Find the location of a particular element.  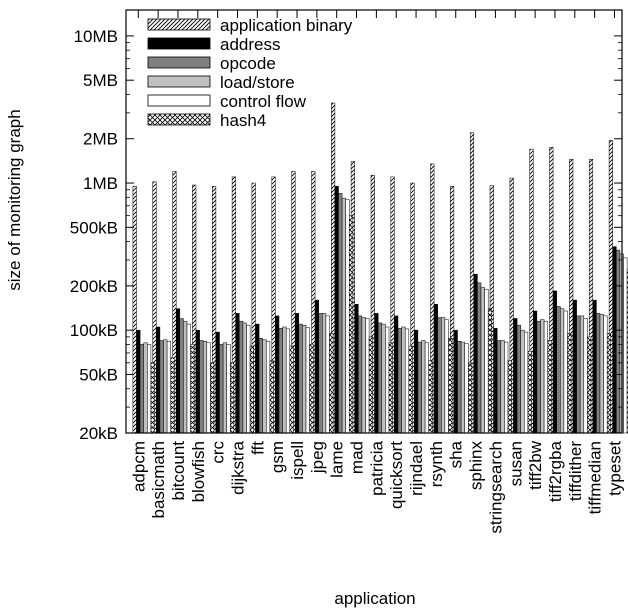

bar-control-flow-crc is located at coordinates (228, 389).